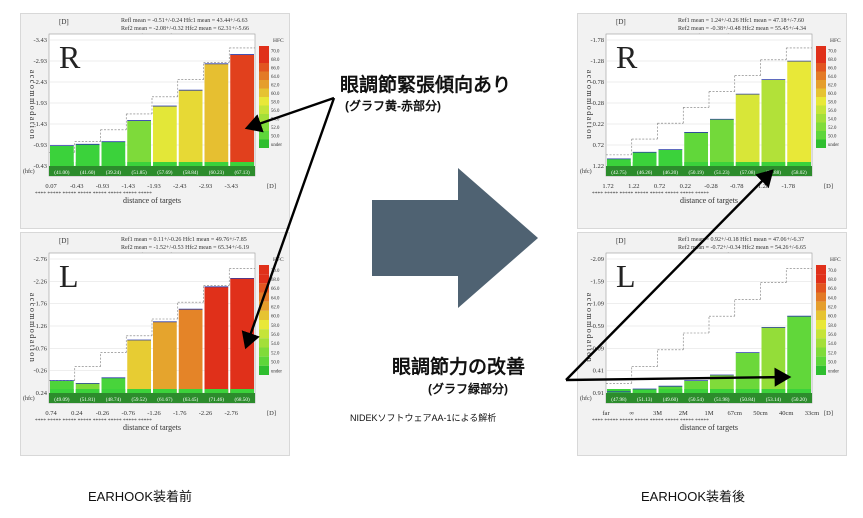  What do you see at coordinates (760, 413) in the screenshot?
I see `x-tick-label: 50cm` at bounding box center [760, 413].